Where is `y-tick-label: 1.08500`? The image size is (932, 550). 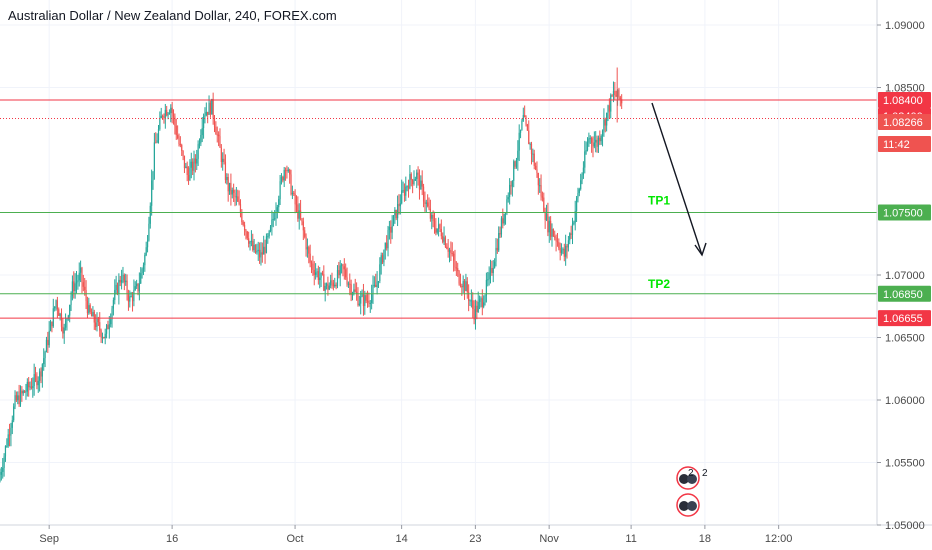 y-tick-label: 1.08500 is located at coordinates (905, 89).